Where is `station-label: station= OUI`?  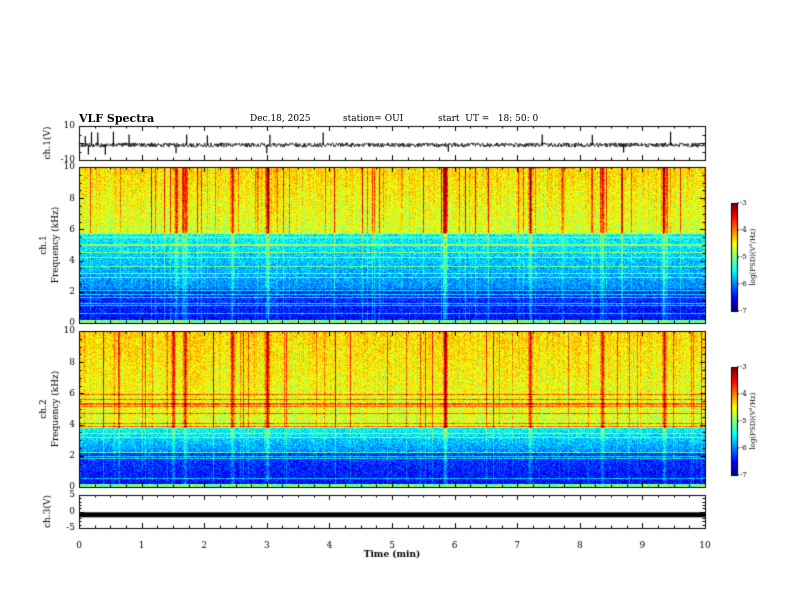
station-label: station= OUI is located at coordinates (373, 119).